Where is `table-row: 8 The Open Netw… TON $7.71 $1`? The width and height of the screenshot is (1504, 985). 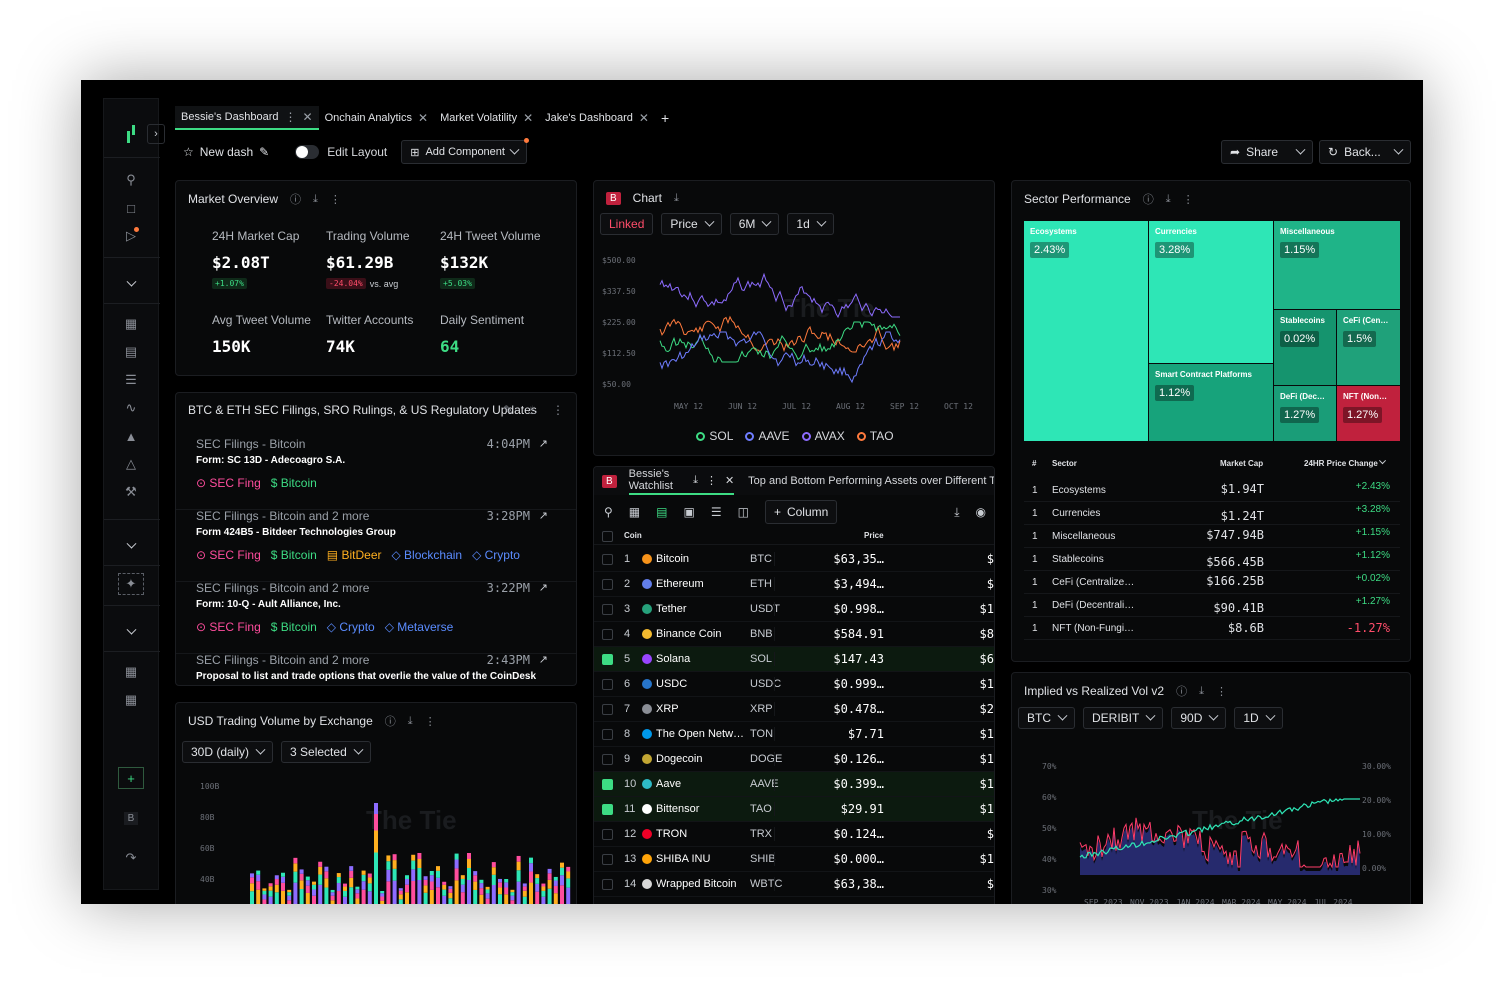
table-row: 8 The Open Netw… TON $7.71 $1 is located at coordinates (794, 734).